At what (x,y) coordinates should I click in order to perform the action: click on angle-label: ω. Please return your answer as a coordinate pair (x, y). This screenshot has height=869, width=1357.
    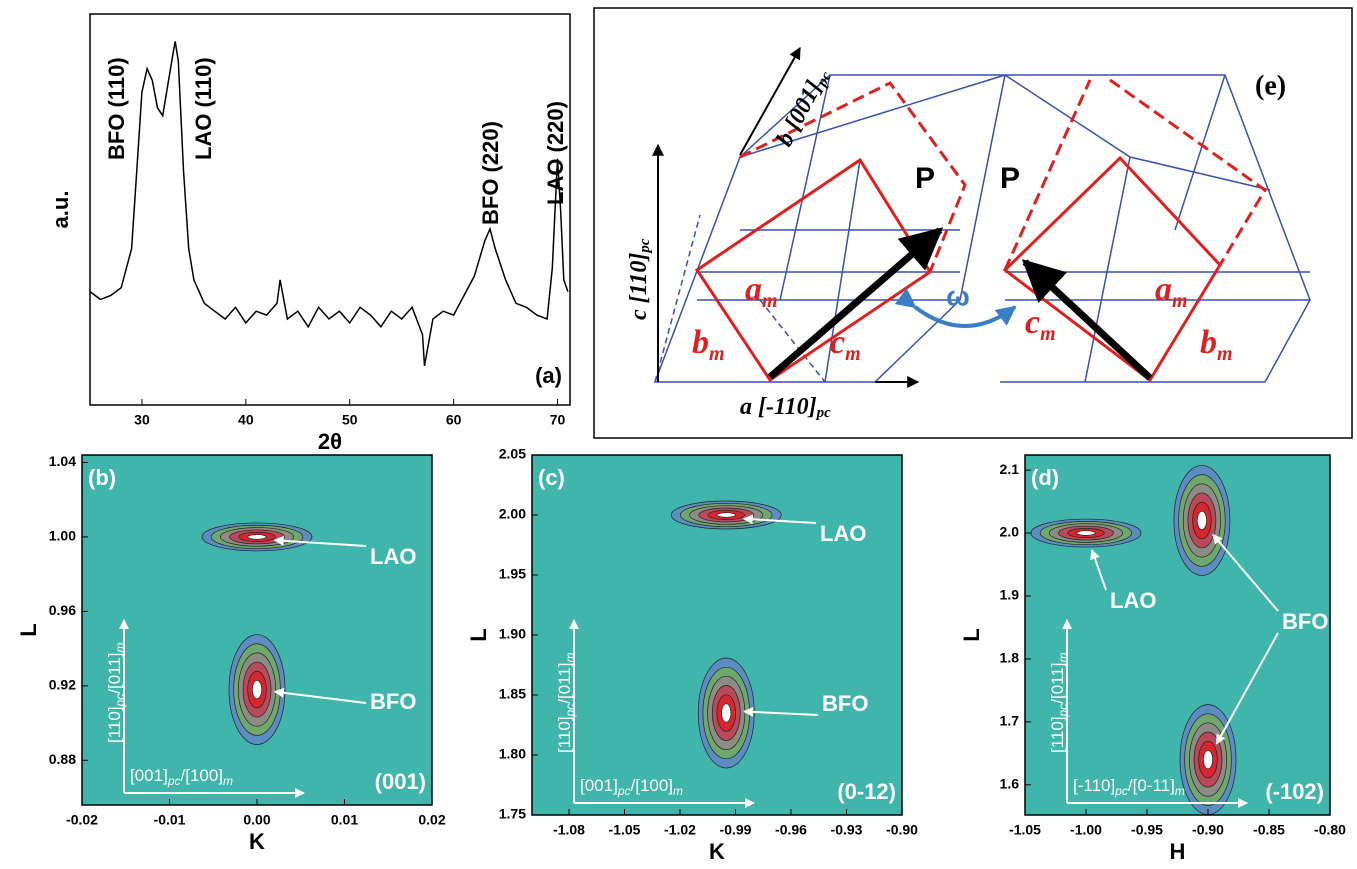
    Looking at the image, I should click on (958, 295).